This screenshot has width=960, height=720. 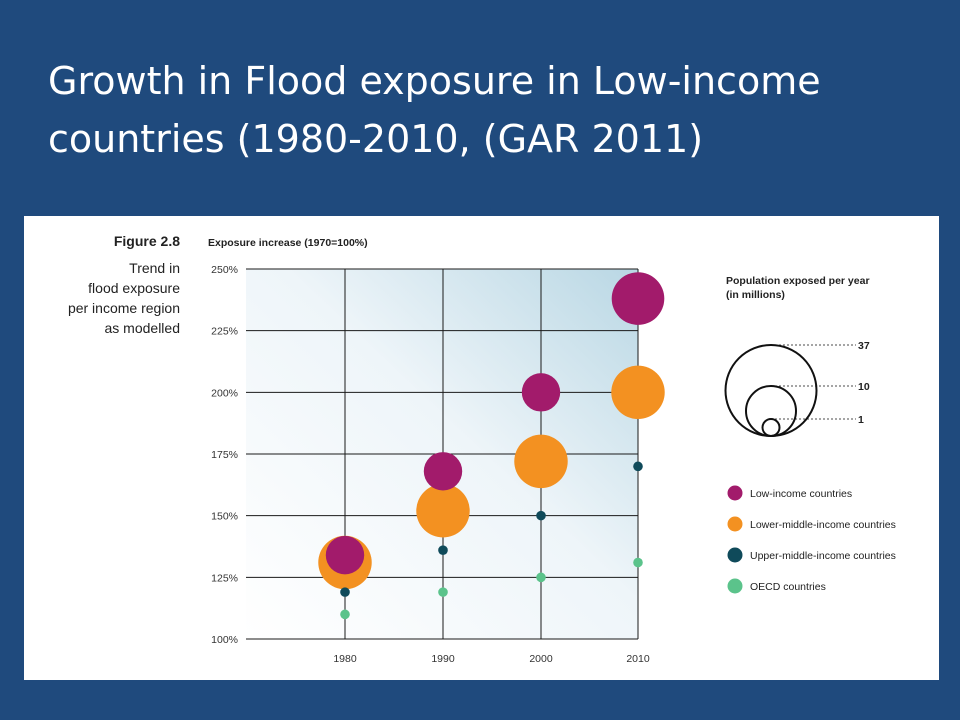 What do you see at coordinates (788, 587) in the screenshot?
I see `legend-label-oecd-countries: OECD countries` at bounding box center [788, 587].